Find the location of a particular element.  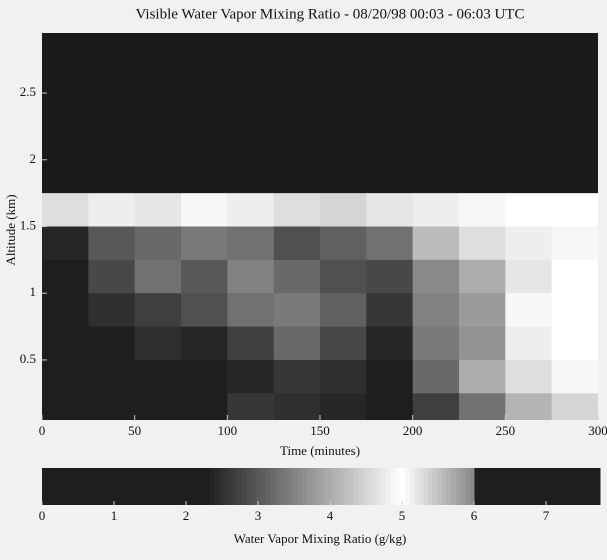

colorbar-tick-label: 1 is located at coordinates (114, 515).